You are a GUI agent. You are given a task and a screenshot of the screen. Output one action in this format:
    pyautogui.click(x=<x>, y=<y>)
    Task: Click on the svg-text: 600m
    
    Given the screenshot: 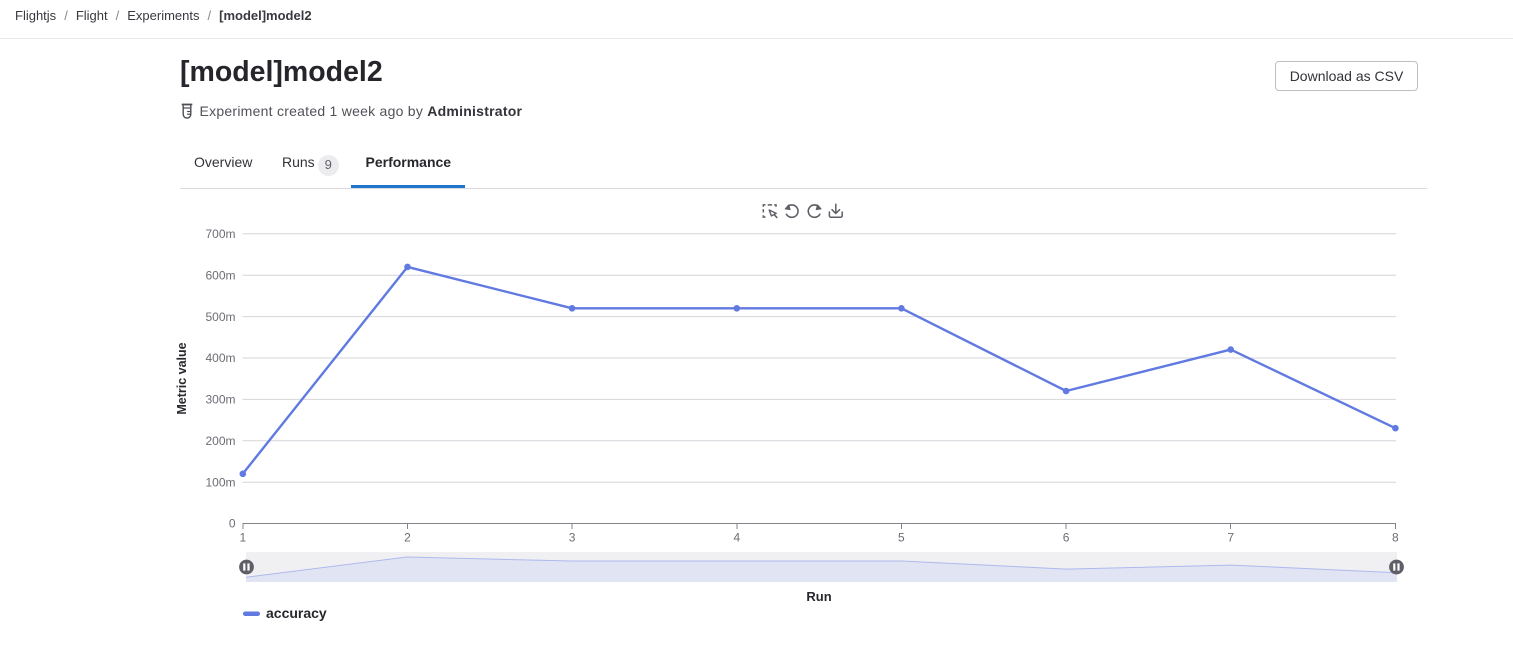 What is the action you would take?
    pyautogui.click(x=220, y=276)
    